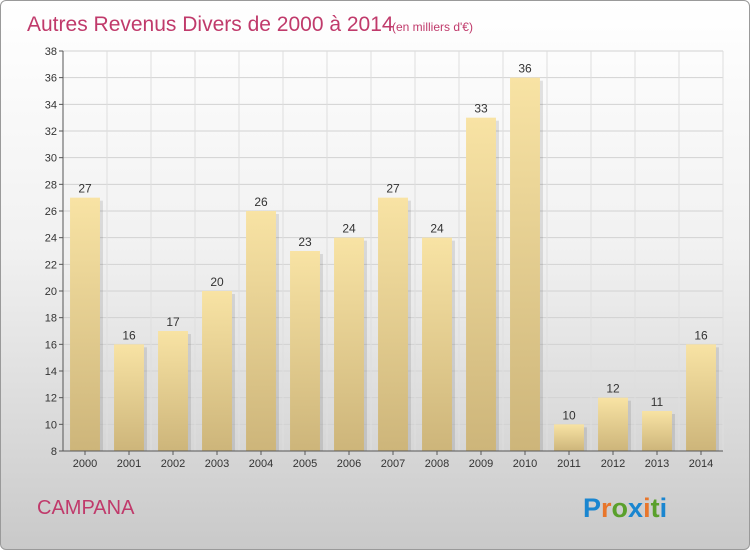 This screenshot has height=550, width=750. Describe the element at coordinates (51, 265) in the screenshot. I see `y-tick-label: 22` at that location.